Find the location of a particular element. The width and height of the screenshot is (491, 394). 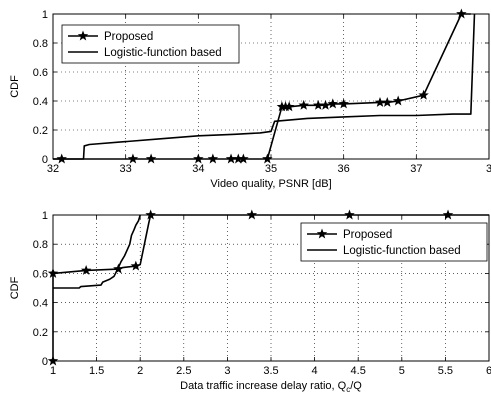

x-tick-label: 2.5 is located at coordinates (183, 371).